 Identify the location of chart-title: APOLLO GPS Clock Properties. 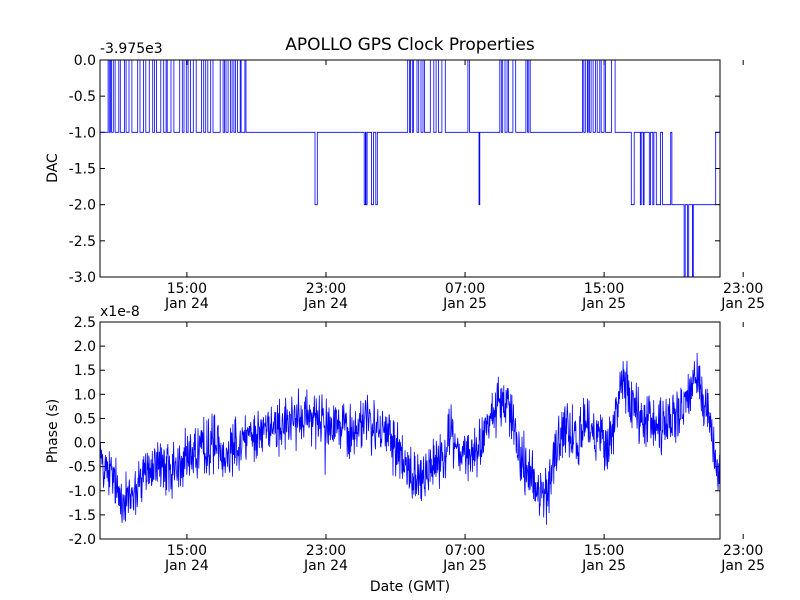
(410, 45).